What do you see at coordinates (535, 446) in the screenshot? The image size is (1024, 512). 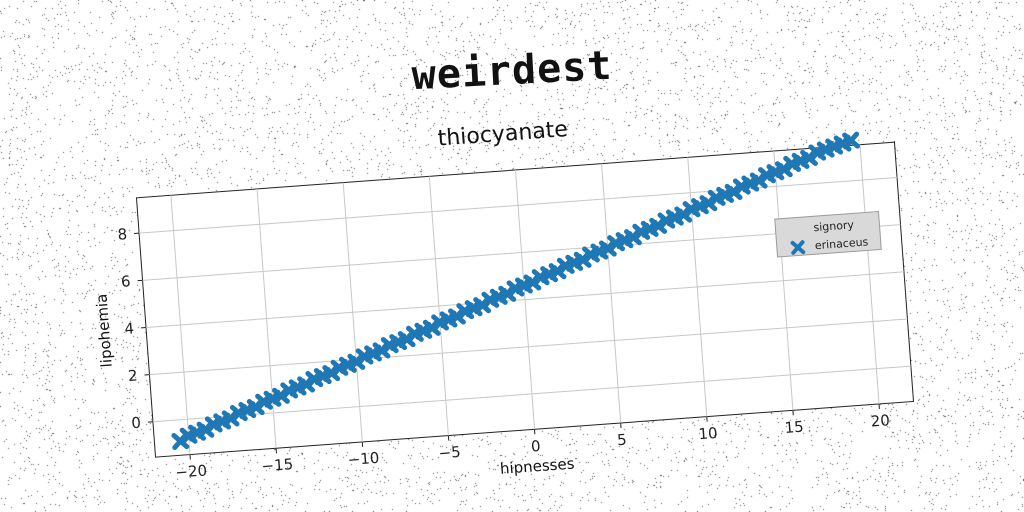 I see `x-tick-label: 0` at bounding box center [535, 446].